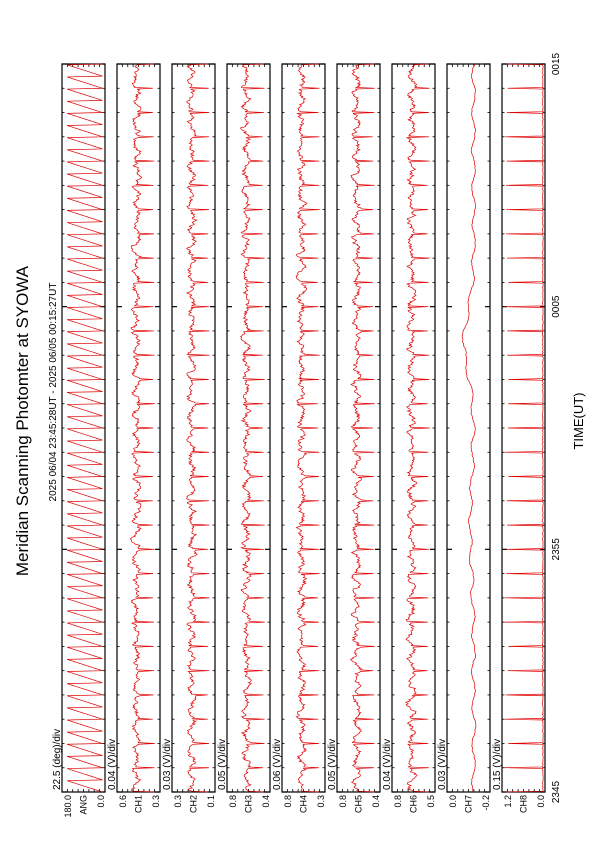  Describe the element at coordinates (469, 804) in the screenshot. I see `channel-label: CH7` at that location.